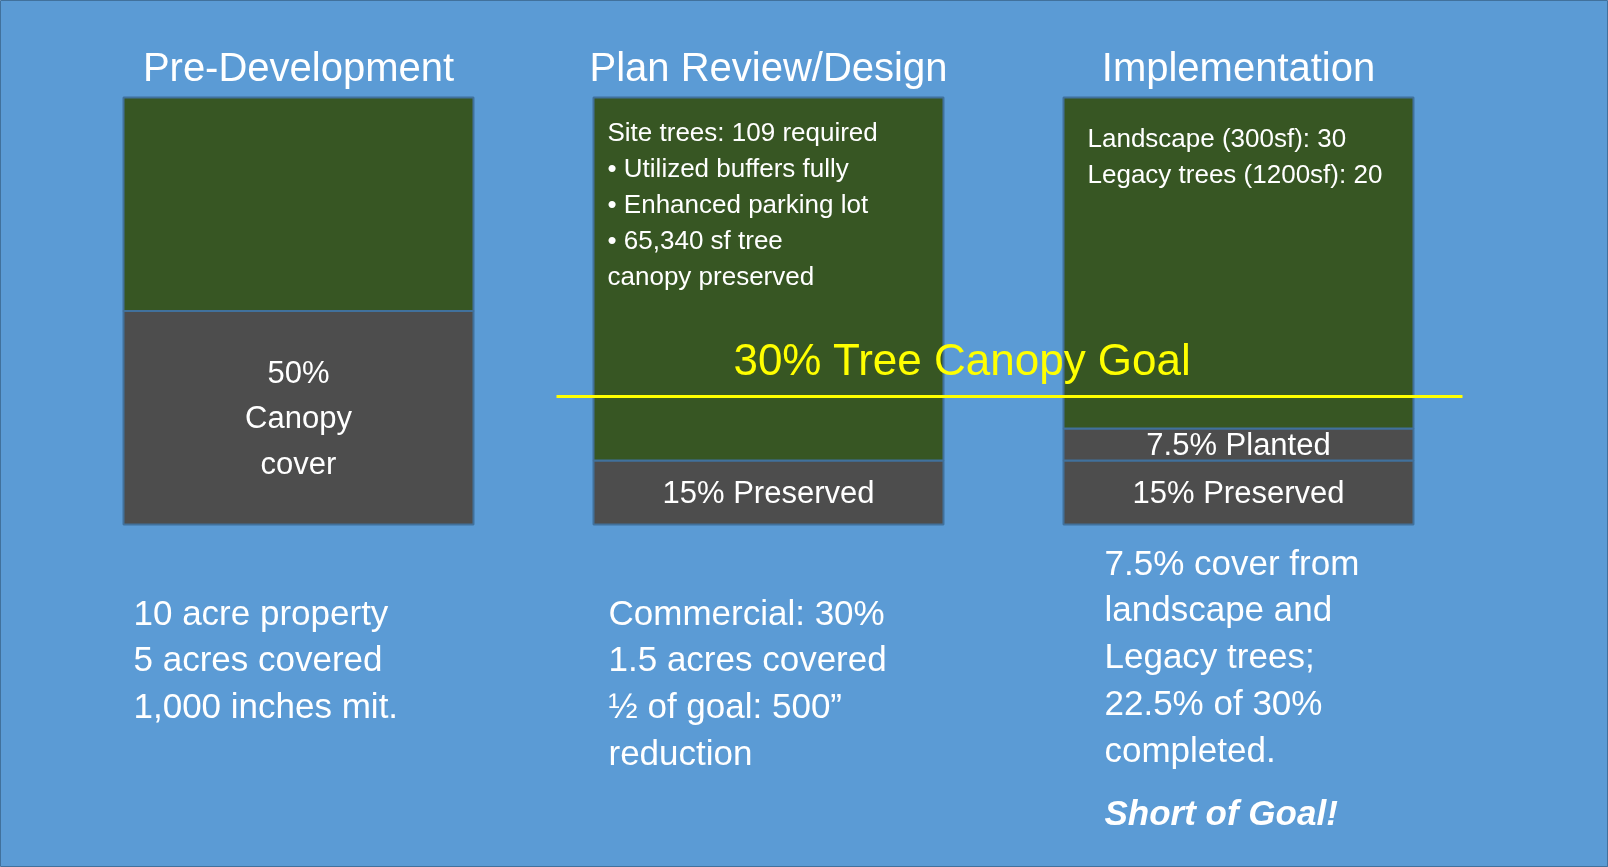  What do you see at coordinates (747, 682) in the screenshot?
I see `text: Commercial: 30% 1.5 acres covered ½ of goal: 500” reduction` at bounding box center [747, 682].